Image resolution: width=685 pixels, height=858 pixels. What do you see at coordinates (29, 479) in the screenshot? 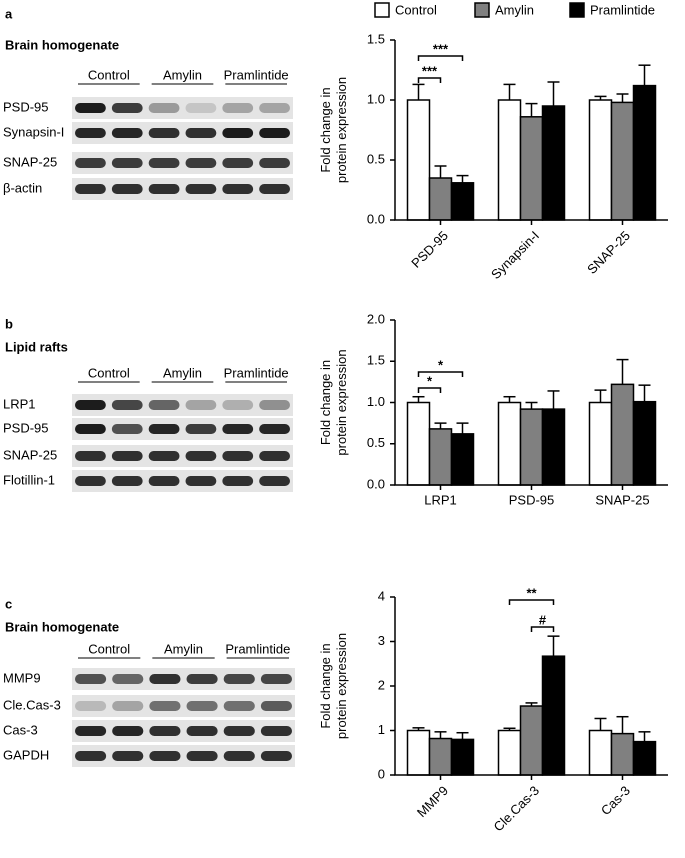
I see `blot-row-label: Flotillin-1` at bounding box center [29, 479].